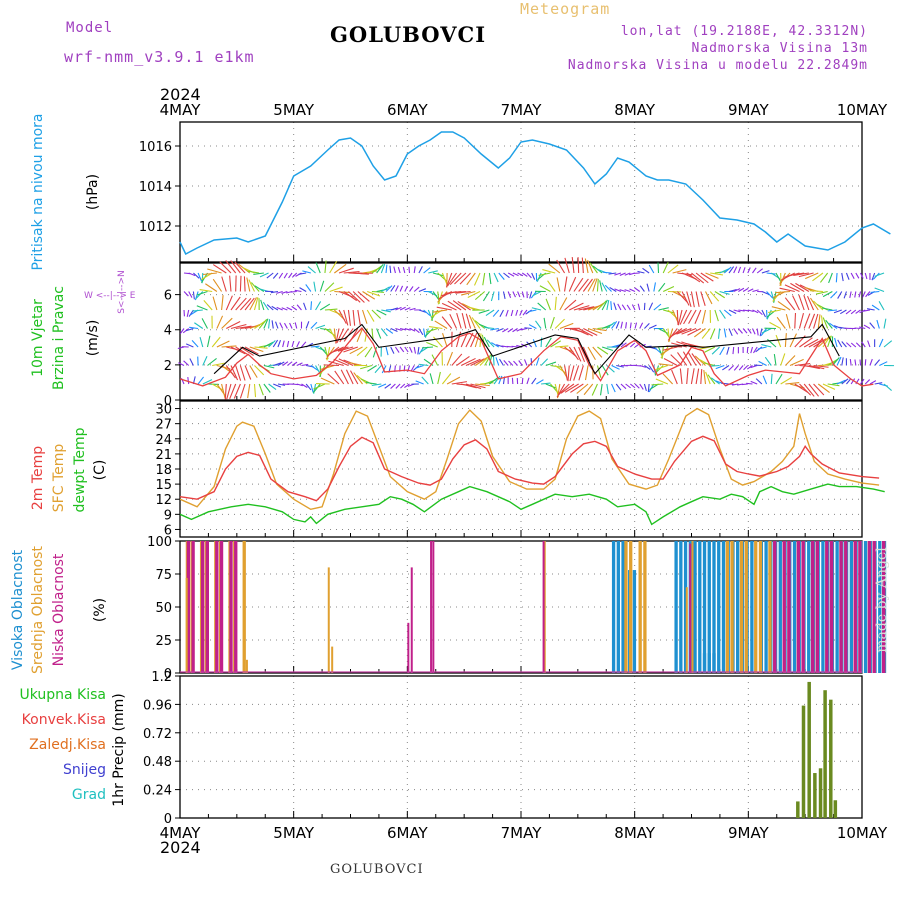 The height and width of the screenshot is (900, 900). I want to click on tick-label: 4, so click(168, 331).